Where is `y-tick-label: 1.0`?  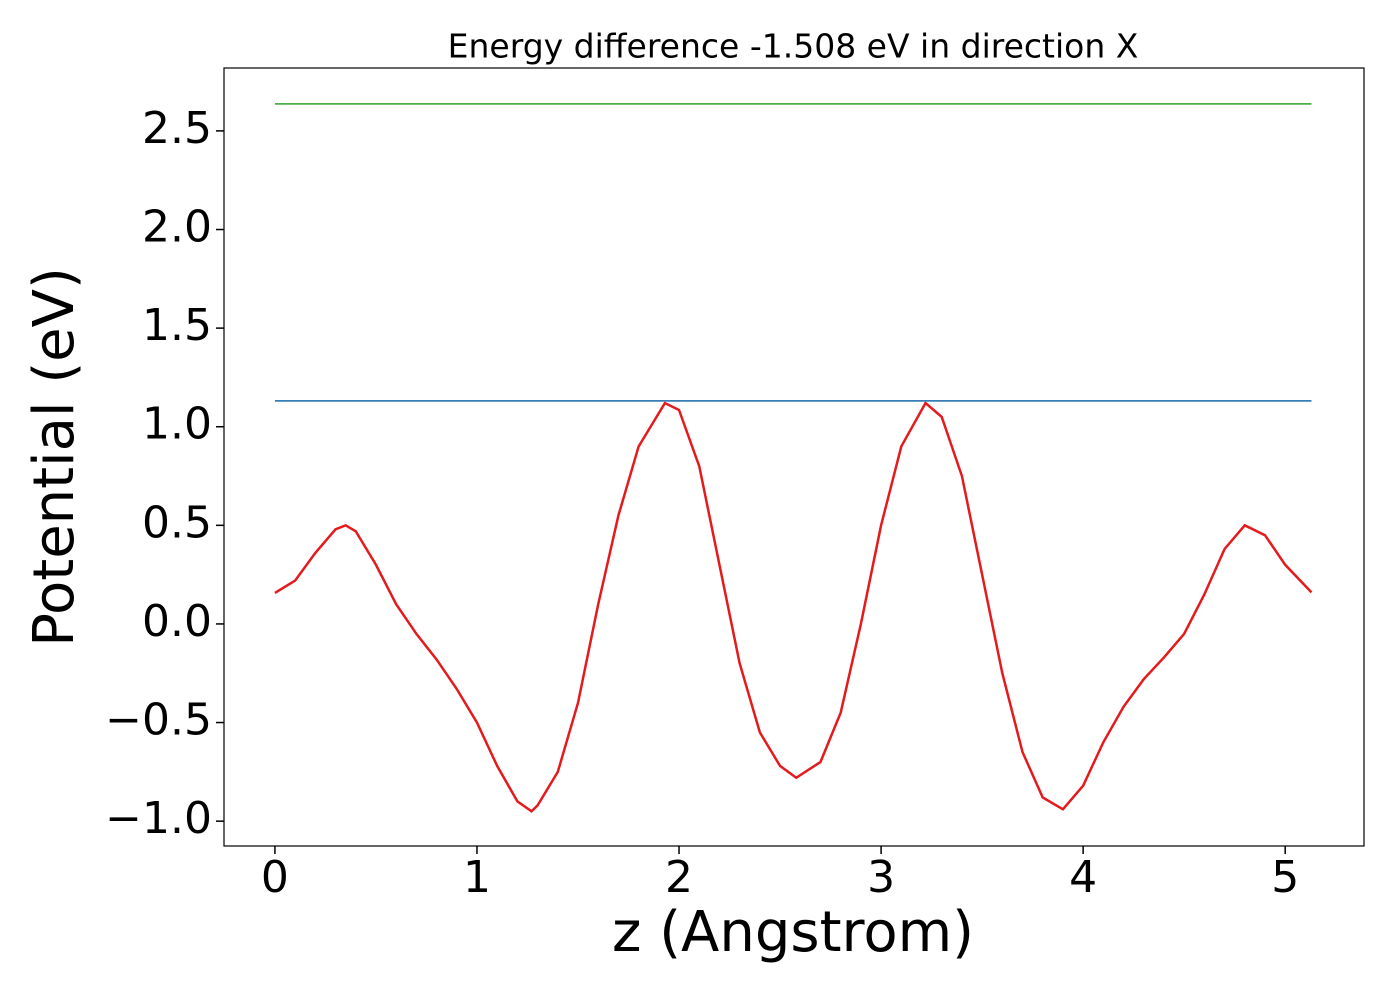 y-tick-label: 1.0 is located at coordinates (177, 424).